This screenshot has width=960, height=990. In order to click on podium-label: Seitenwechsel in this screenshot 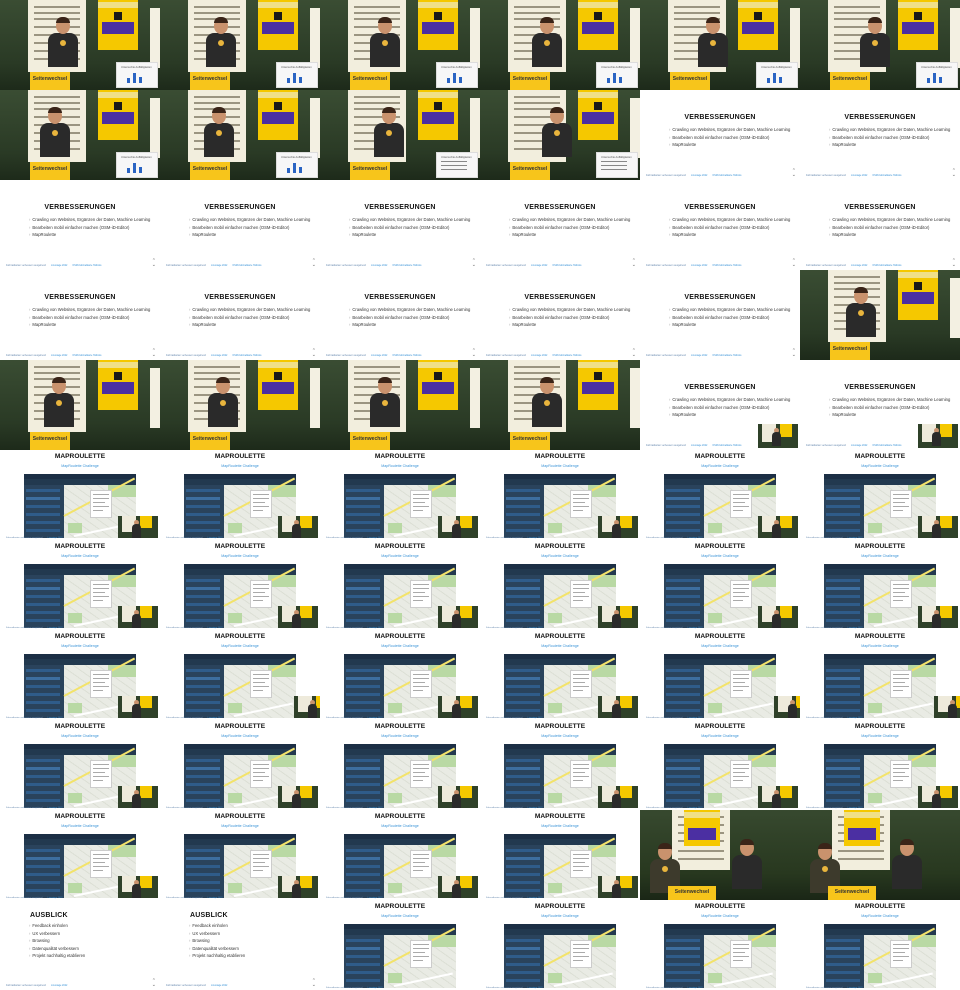, I will do `click(370, 79)`.